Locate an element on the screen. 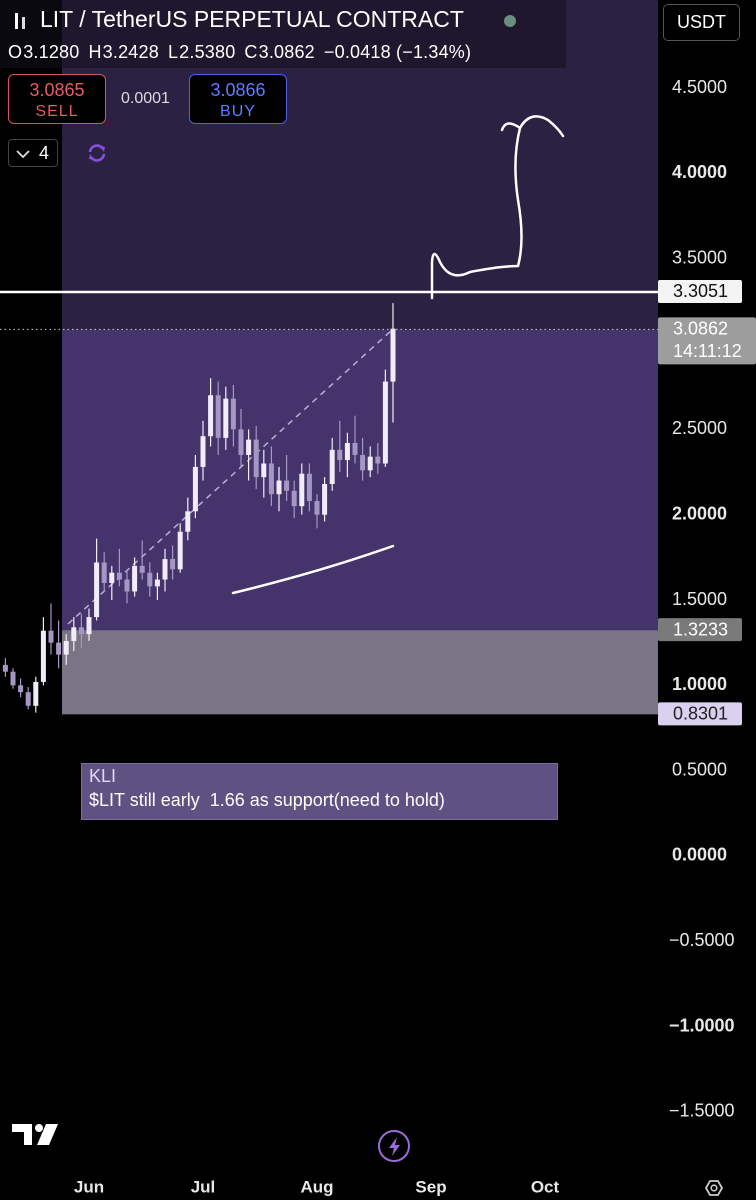 The height and width of the screenshot is (1200, 756). symbol-icon is located at coordinates (20, 21).